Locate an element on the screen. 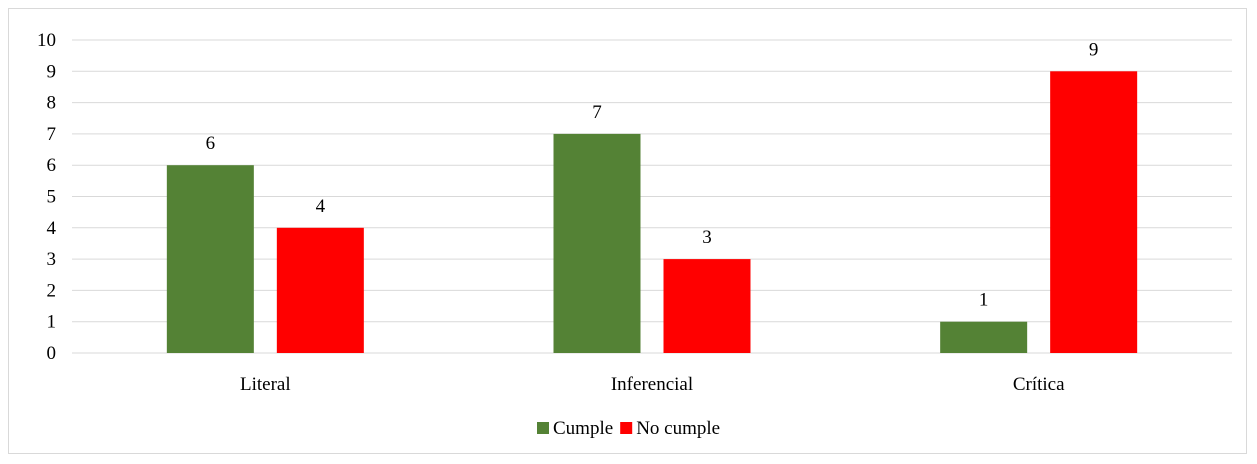 This screenshot has height=464, width=1257. y-tick-label: 3 is located at coordinates (52, 259).